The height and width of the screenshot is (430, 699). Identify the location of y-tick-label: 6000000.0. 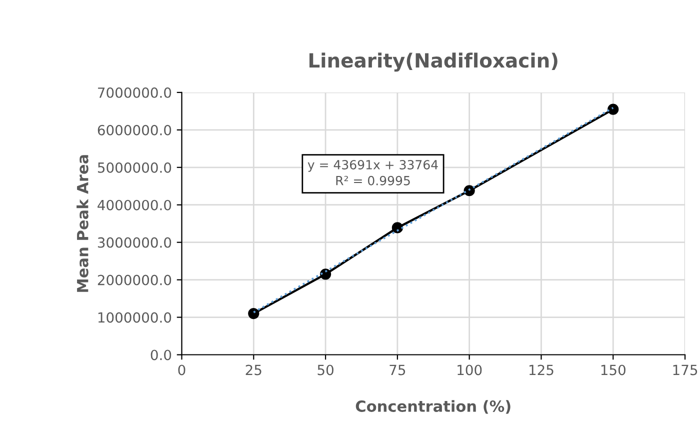
(135, 130).